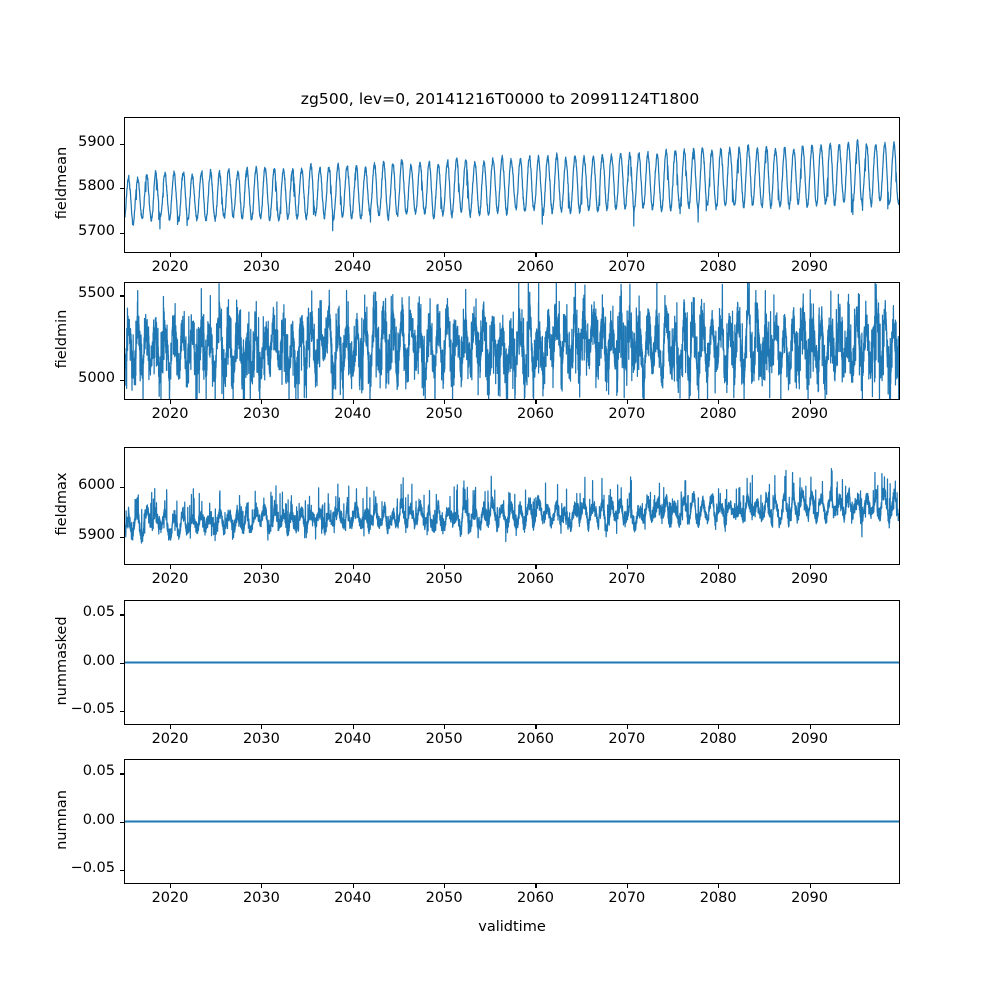  What do you see at coordinates (718, 579) in the screenshot?
I see `xtick-label-fieldmax-6: 2080` at bounding box center [718, 579].